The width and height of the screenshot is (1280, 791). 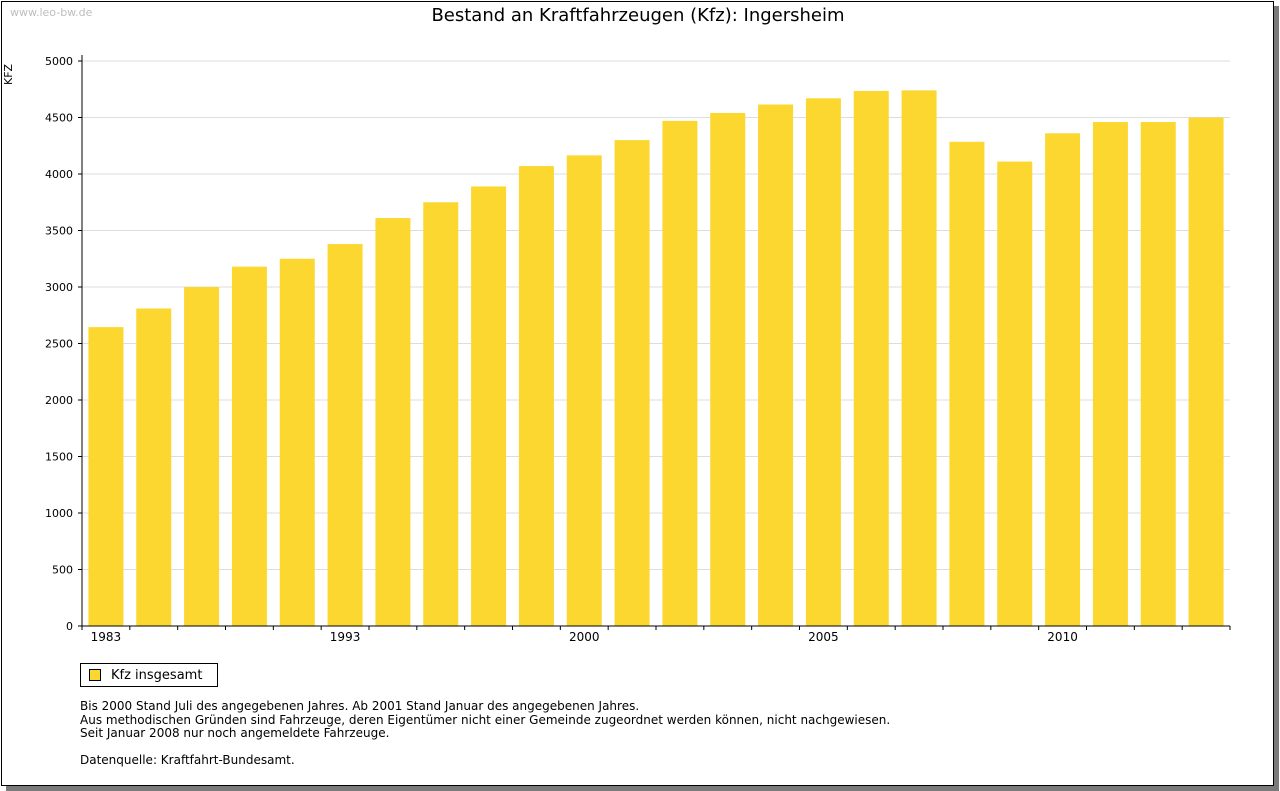 What do you see at coordinates (59, 287) in the screenshot?
I see `y-tick-label: 3000` at bounding box center [59, 287].